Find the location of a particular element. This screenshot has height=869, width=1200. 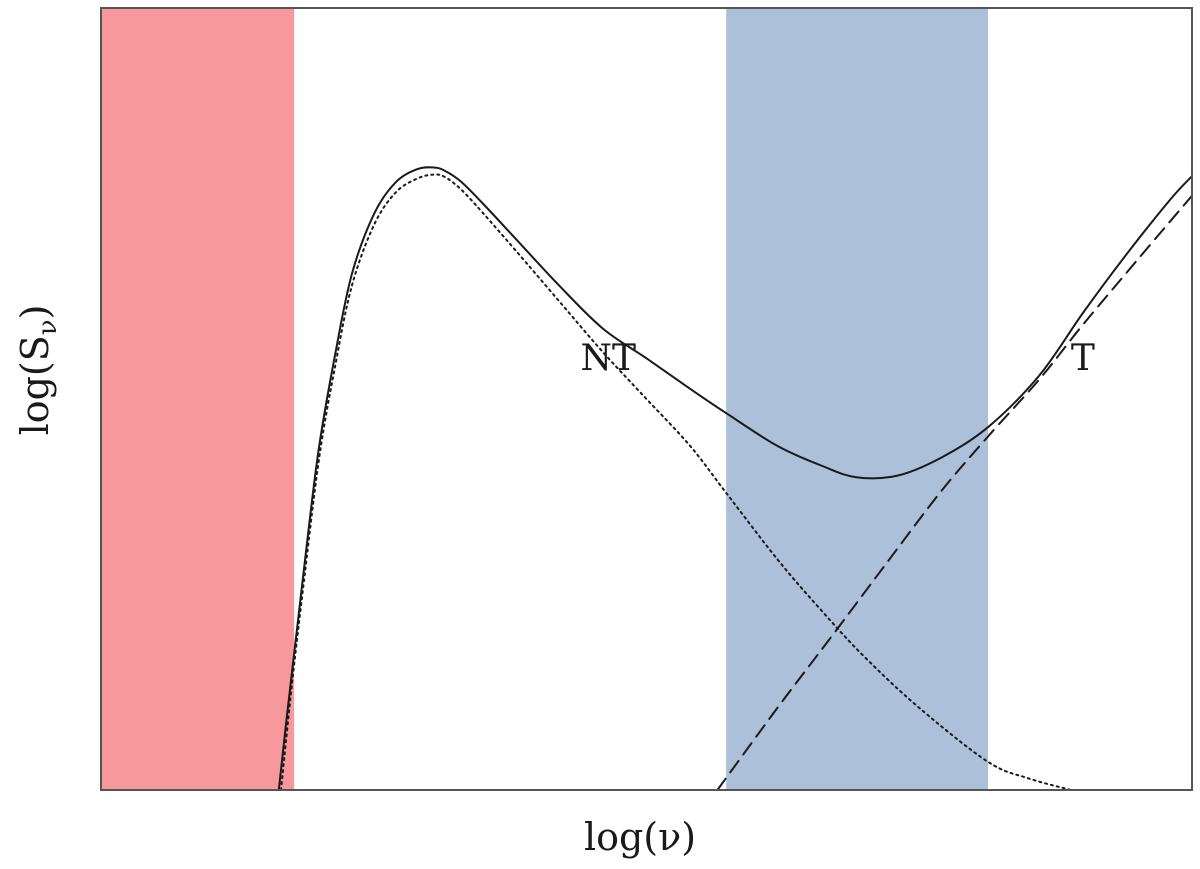

y-axis-label: log(Sν) is located at coordinates (38, 370).